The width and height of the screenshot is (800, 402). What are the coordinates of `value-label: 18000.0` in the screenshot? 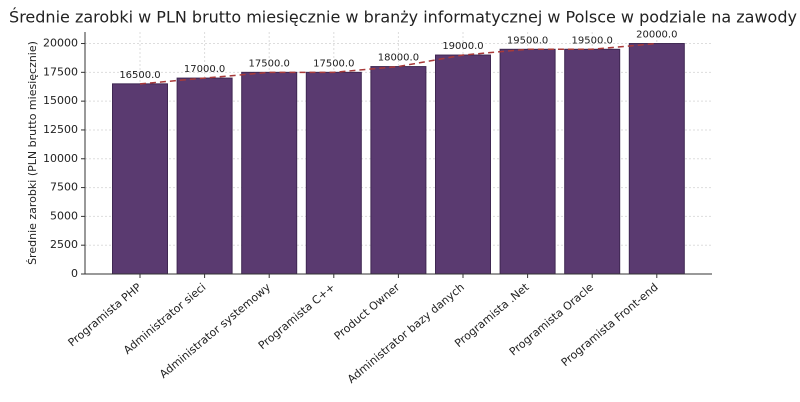 It's located at (398, 58).